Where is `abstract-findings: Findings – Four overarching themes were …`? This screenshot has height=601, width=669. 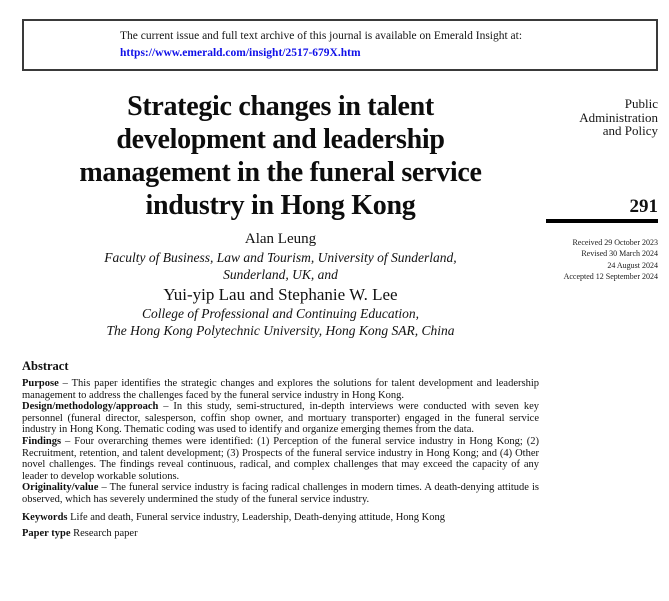
abstract-findings: Findings – Four overarching themes were … is located at coordinates (280, 459).